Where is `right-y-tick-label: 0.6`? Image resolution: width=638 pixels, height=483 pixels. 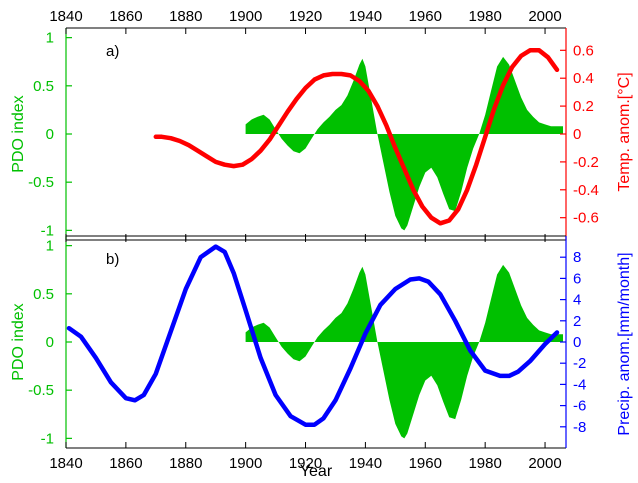 right-y-tick-label: 0.6 is located at coordinates (583, 50).